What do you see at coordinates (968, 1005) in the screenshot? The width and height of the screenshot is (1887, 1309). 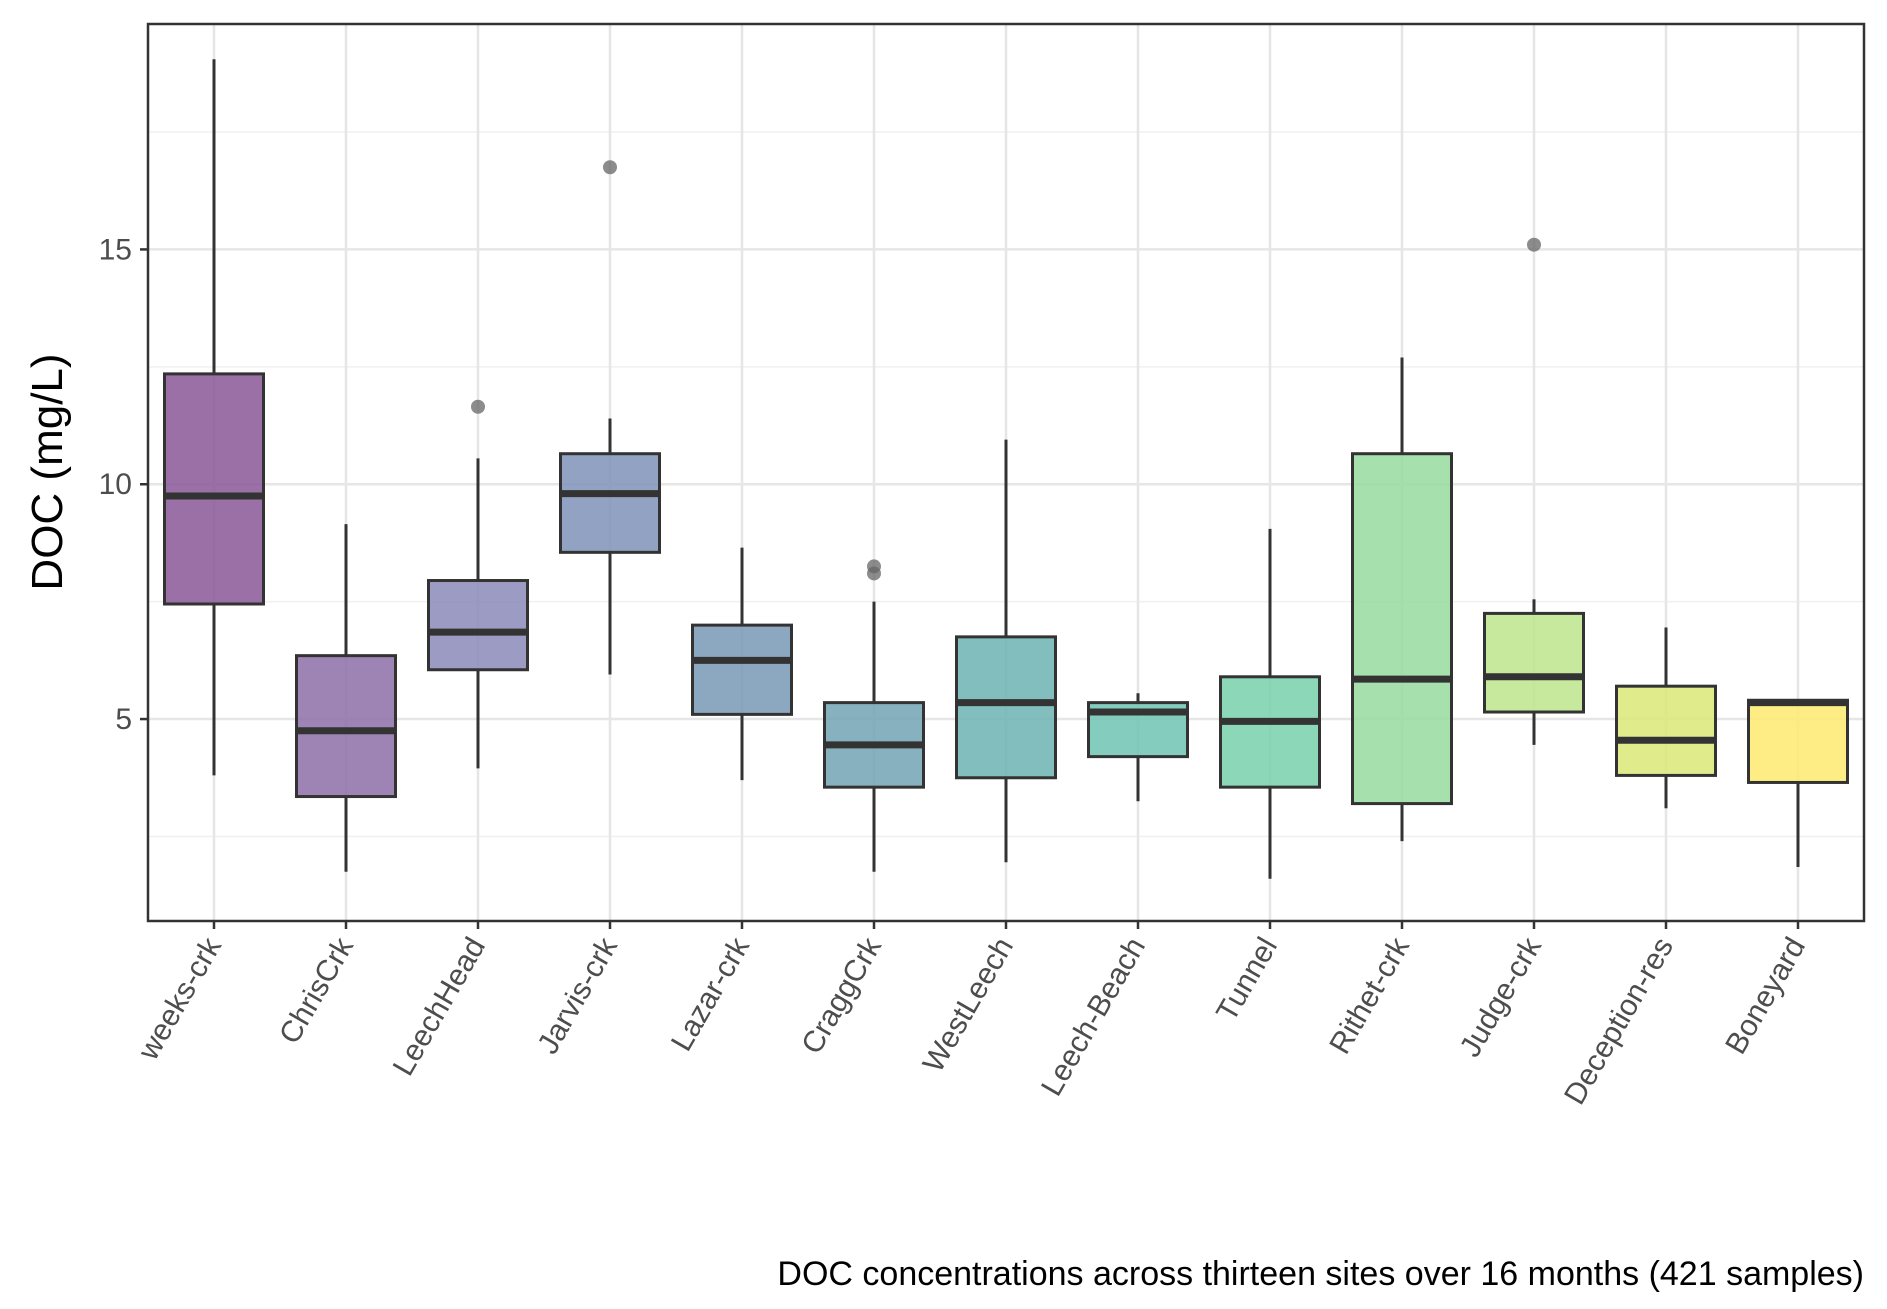 I see `x-tick-label: WestLeech` at bounding box center [968, 1005].